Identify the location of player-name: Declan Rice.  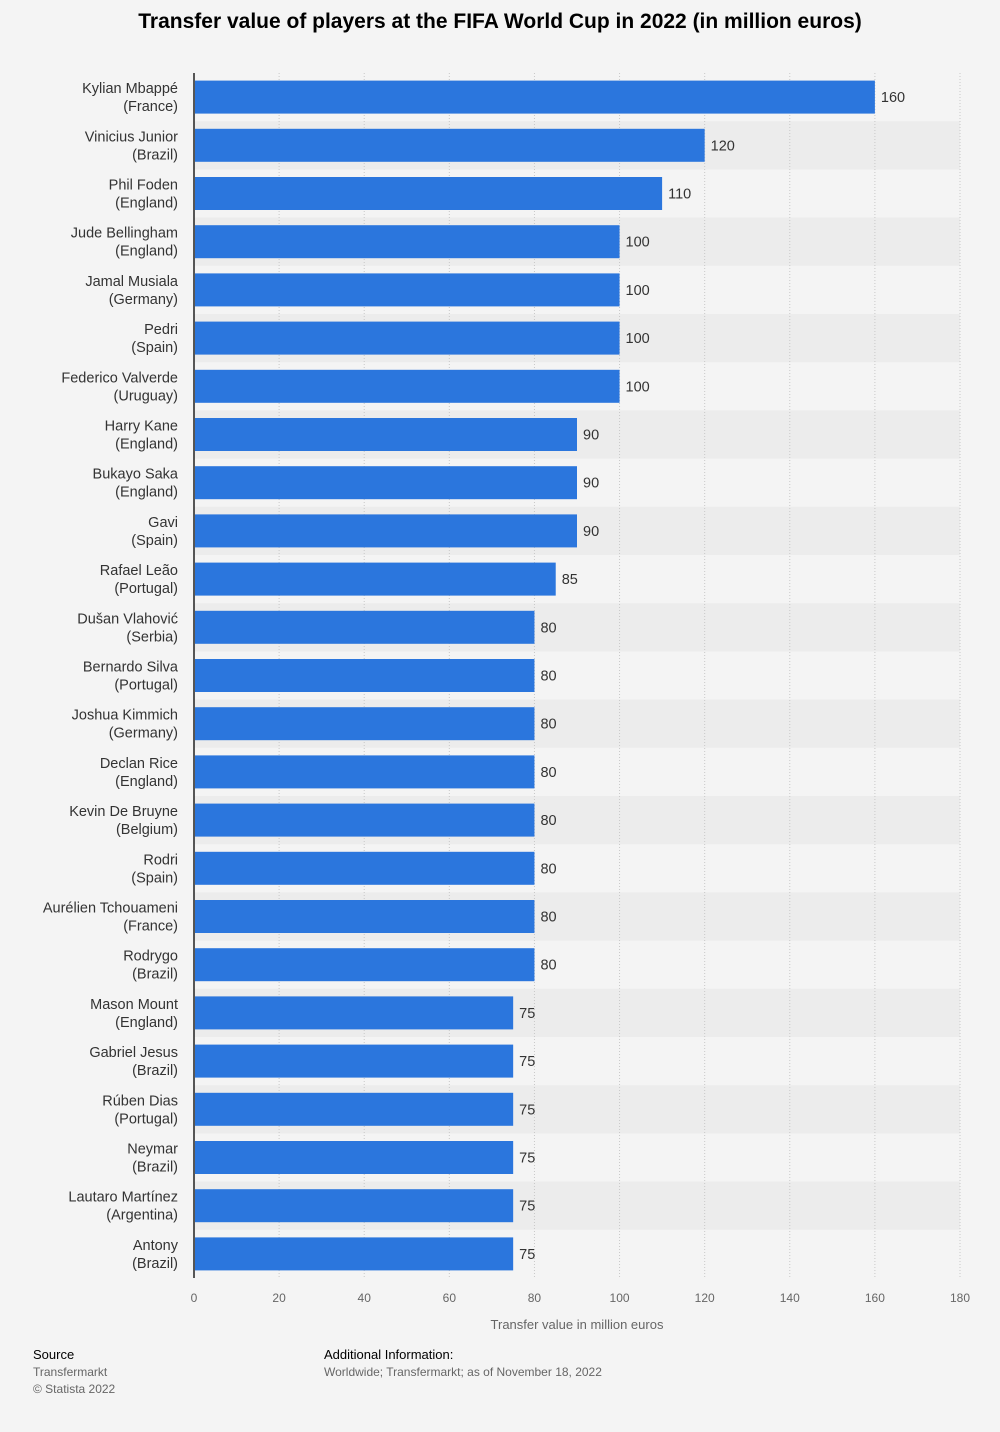
(139, 764).